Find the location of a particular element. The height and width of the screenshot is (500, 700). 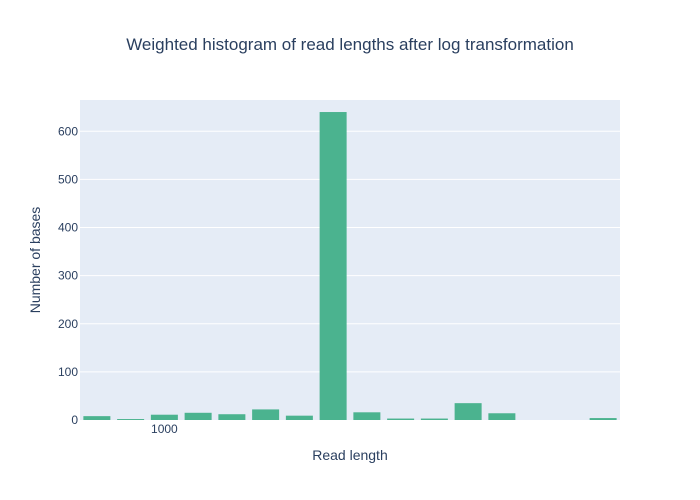

y-tick-label: 200 is located at coordinates (68, 324).